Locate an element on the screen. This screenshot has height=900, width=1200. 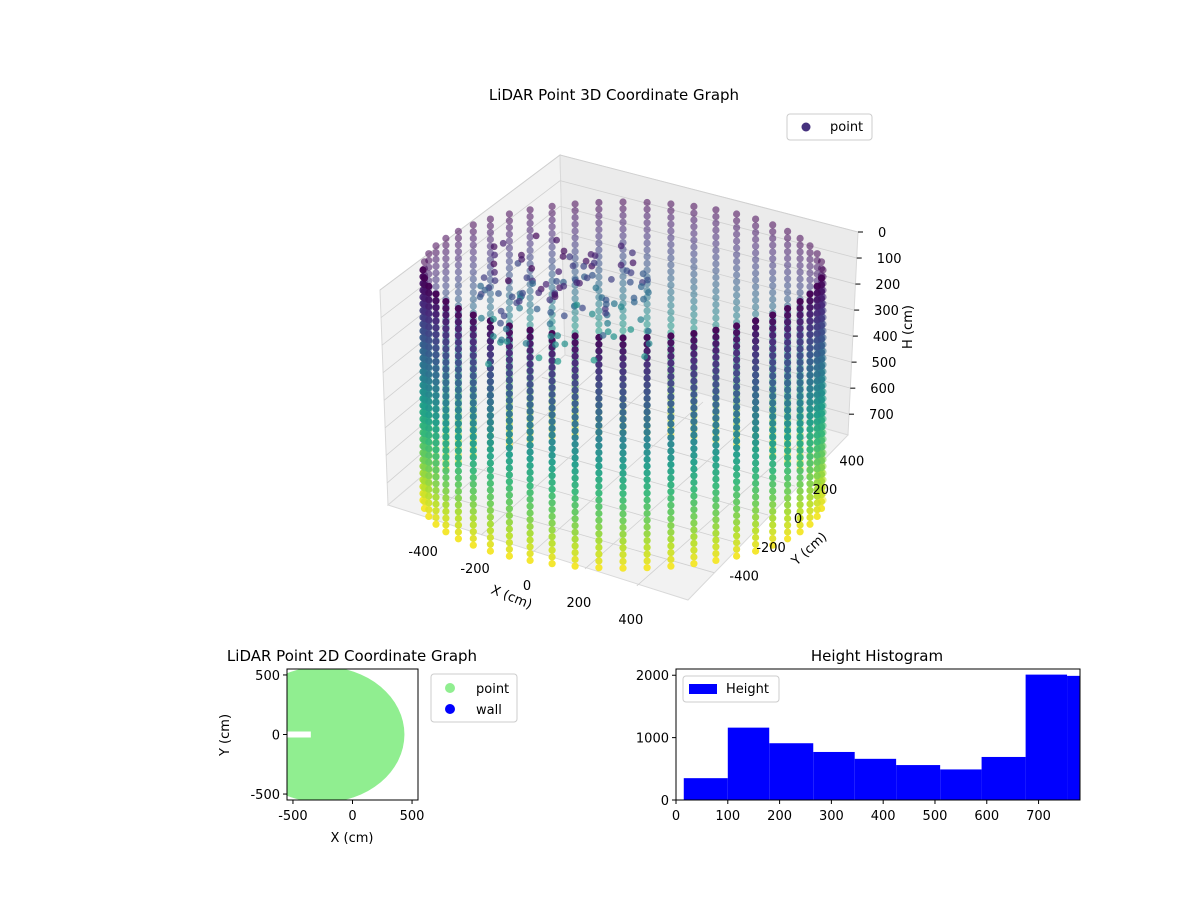
x-tick-label-3d: -400 is located at coordinates (423, 552).